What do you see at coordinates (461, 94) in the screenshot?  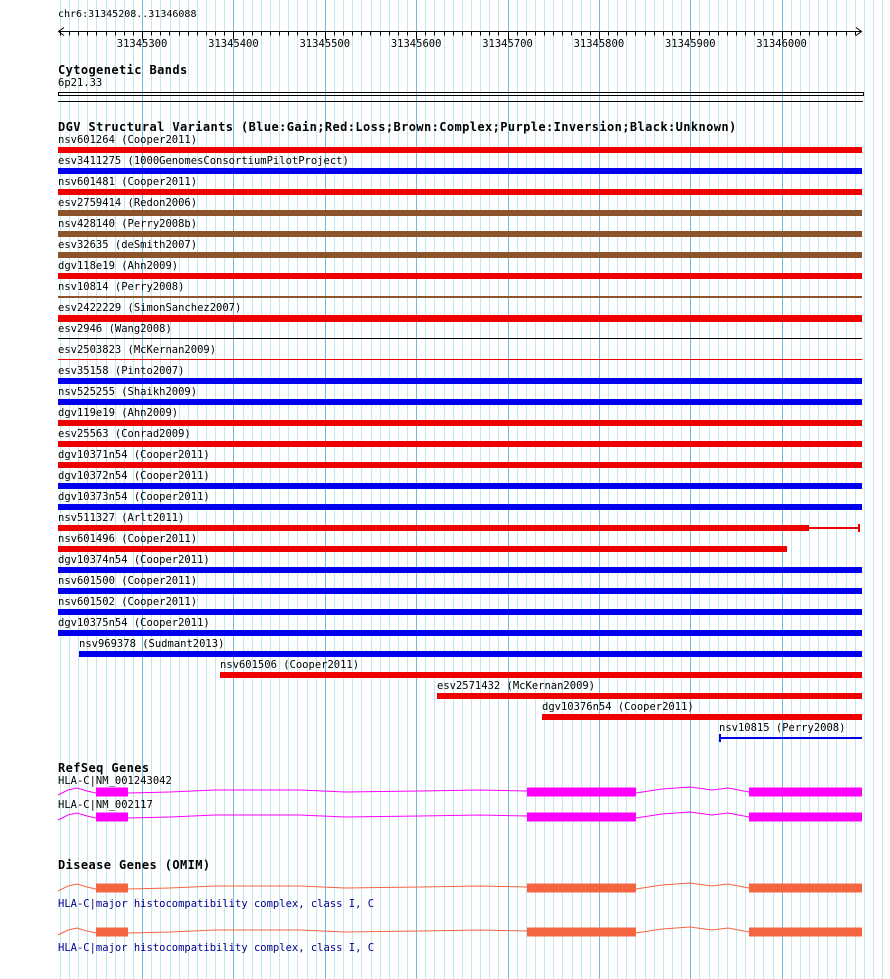 I see `cytoband-box` at bounding box center [461, 94].